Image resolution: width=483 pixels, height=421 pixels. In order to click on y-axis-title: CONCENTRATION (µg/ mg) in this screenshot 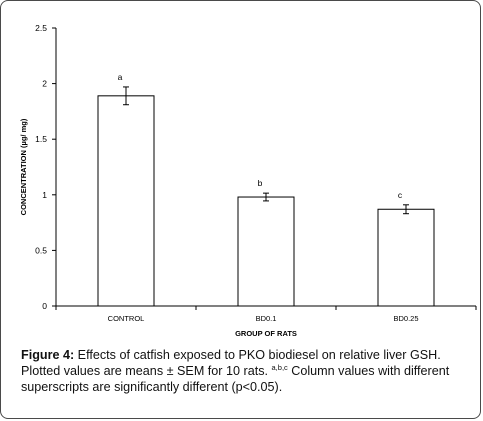, I will do `click(23, 166)`.